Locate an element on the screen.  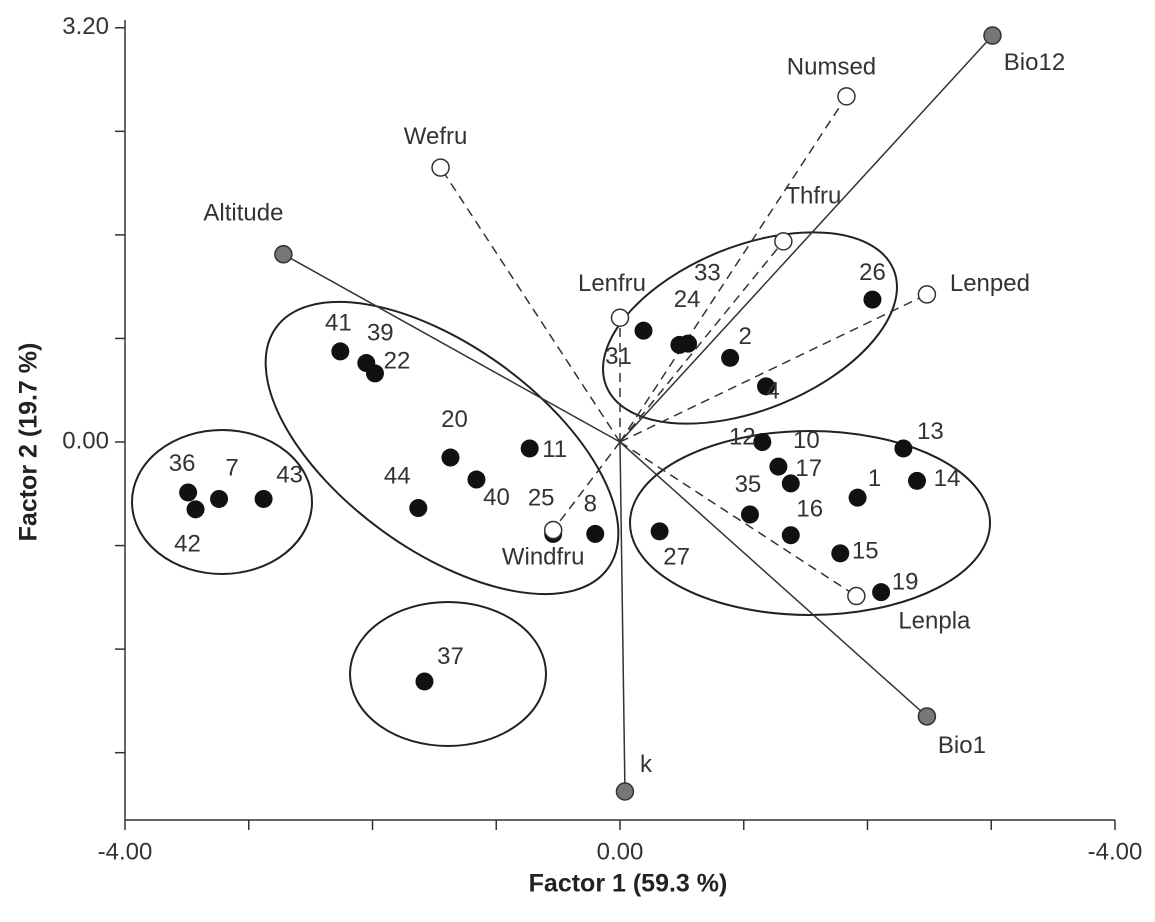
site-label: 8 is located at coordinates (590, 503).